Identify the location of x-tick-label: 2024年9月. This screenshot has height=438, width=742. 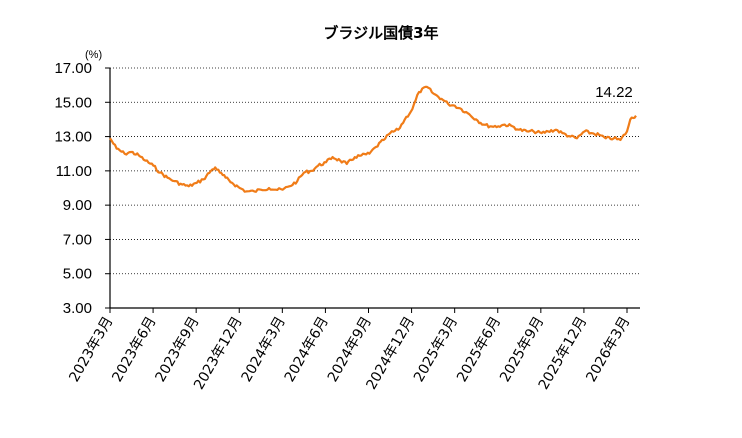
(350, 349).